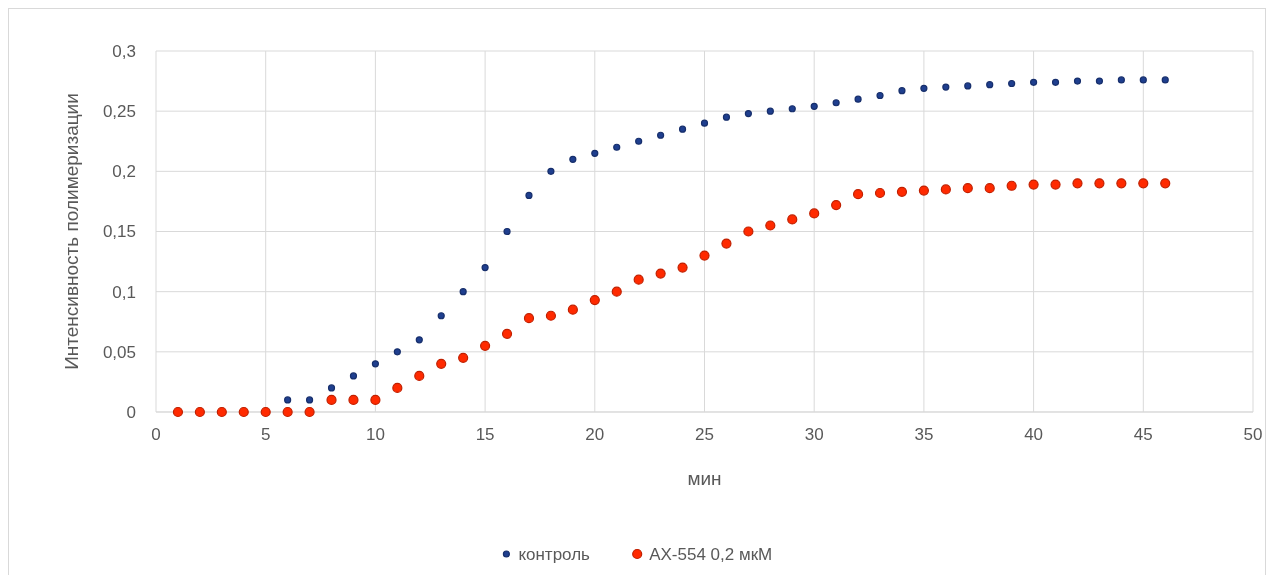 Image resolution: width=1274 pixels, height=575 pixels. Describe the element at coordinates (119, 112) in the screenshot. I see `y-tick-label: 0,25` at that location.